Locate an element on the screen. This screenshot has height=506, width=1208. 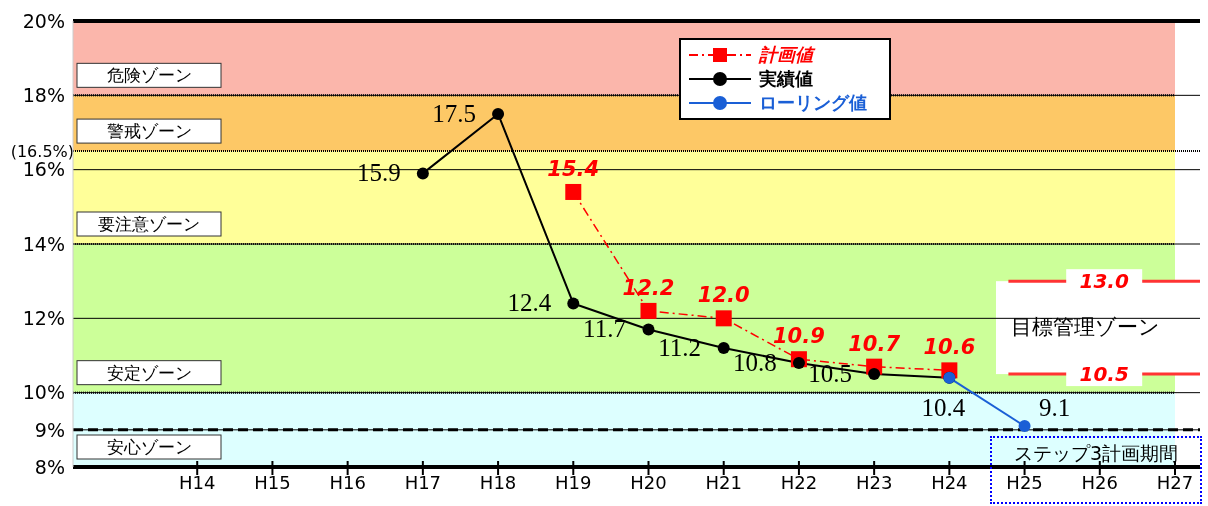
data-label: 9.1 is located at coordinates (1054, 407).